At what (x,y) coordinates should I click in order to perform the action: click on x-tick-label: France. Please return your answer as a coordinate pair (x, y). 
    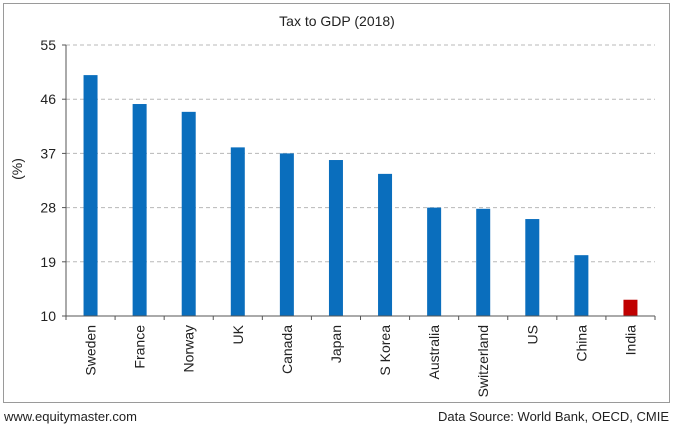
    Looking at the image, I should click on (140, 347).